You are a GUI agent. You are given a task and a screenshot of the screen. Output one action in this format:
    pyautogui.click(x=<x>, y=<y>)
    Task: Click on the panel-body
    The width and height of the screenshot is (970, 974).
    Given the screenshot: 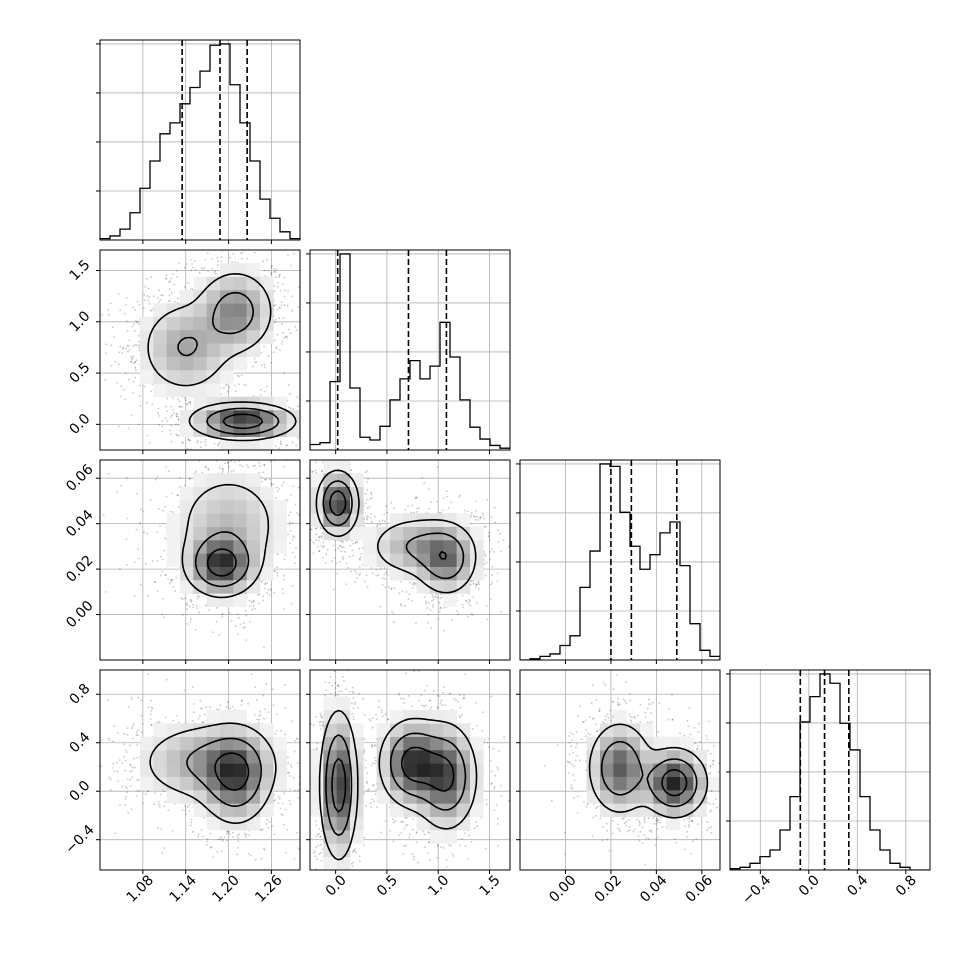 What is the action you would take?
    pyautogui.click(x=408, y=545)
    